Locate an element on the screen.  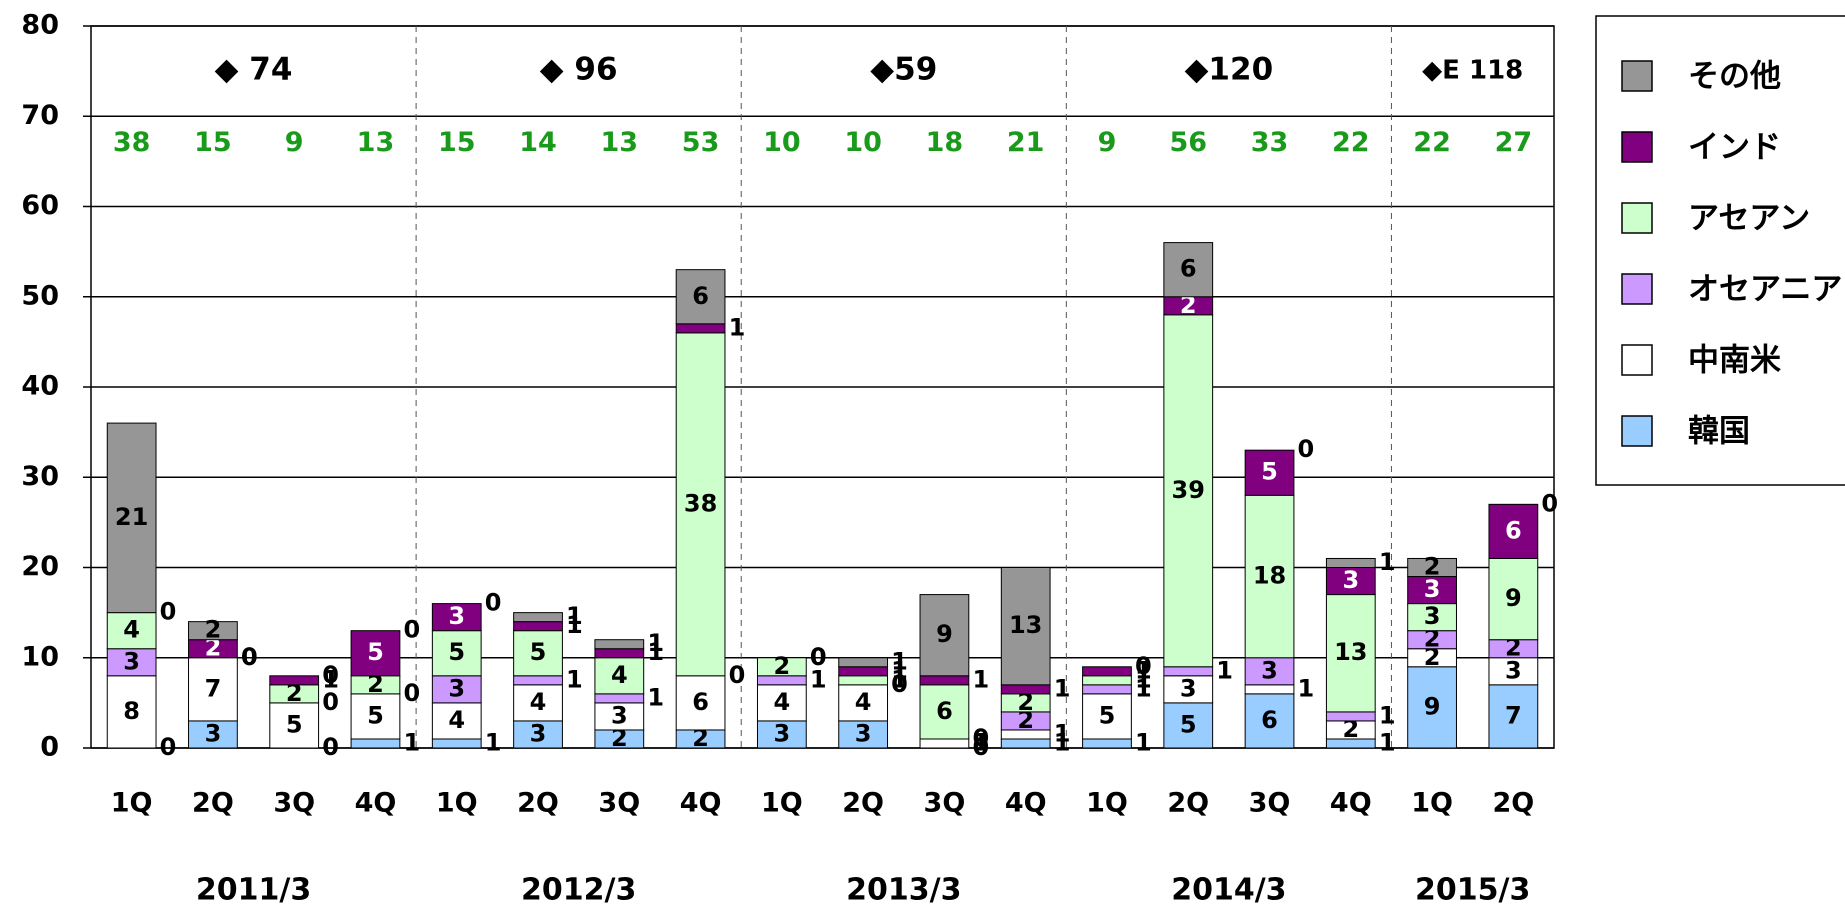
total-label: 14 is located at coordinates (538, 142).